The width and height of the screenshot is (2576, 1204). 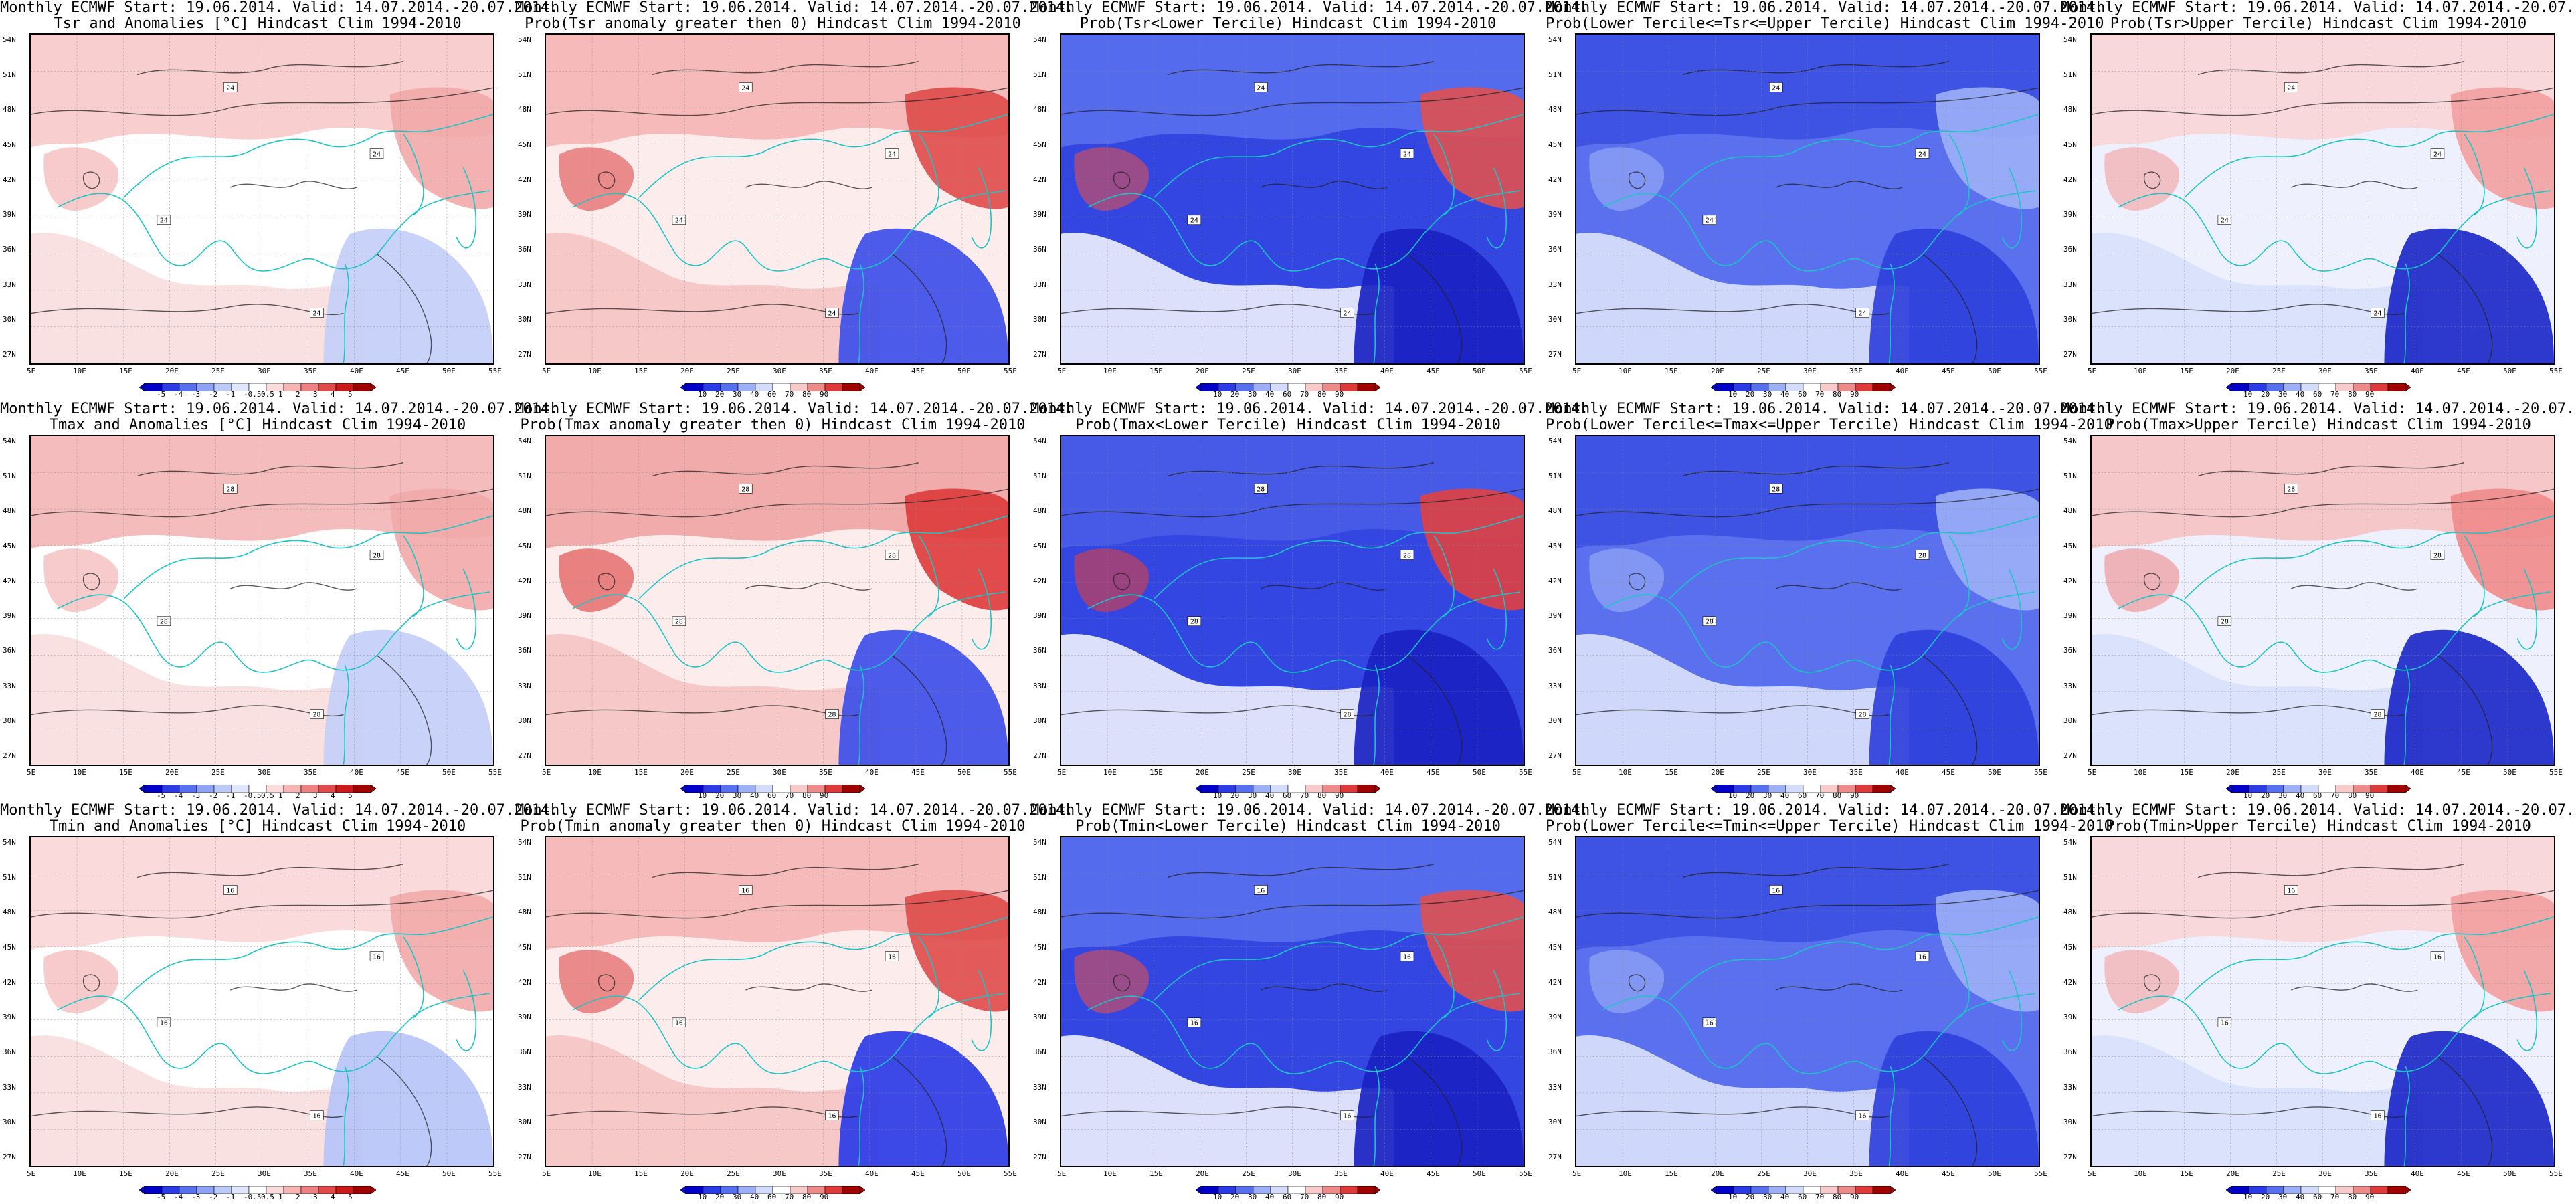 What do you see at coordinates (1062, 772) in the screenshot?
I see `longitude-label: 5E` at bounding box center [1062, 772].